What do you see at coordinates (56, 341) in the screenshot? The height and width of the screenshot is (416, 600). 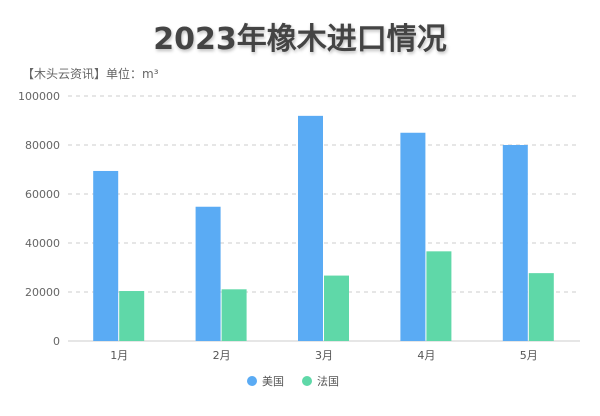 I see `y-tick-label: 0` at bounding box center [56, 341].